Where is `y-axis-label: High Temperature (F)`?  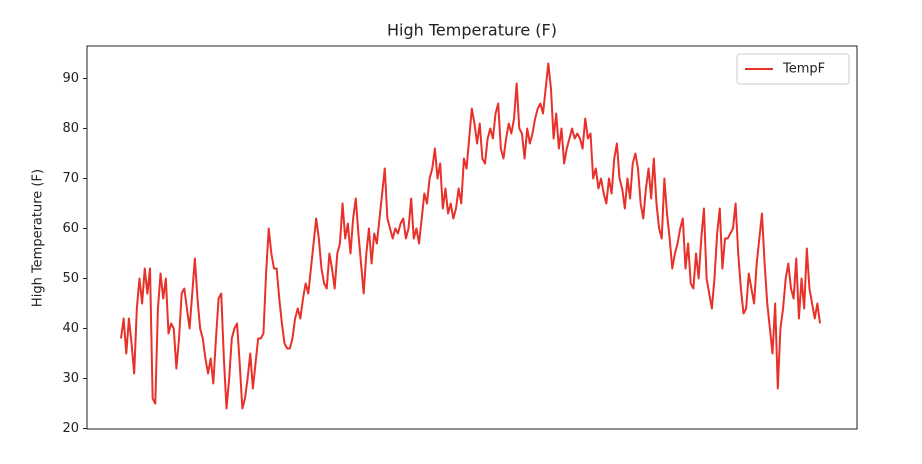
y-axis-label: High Temperature (F) is located at coordinates (38, 238).